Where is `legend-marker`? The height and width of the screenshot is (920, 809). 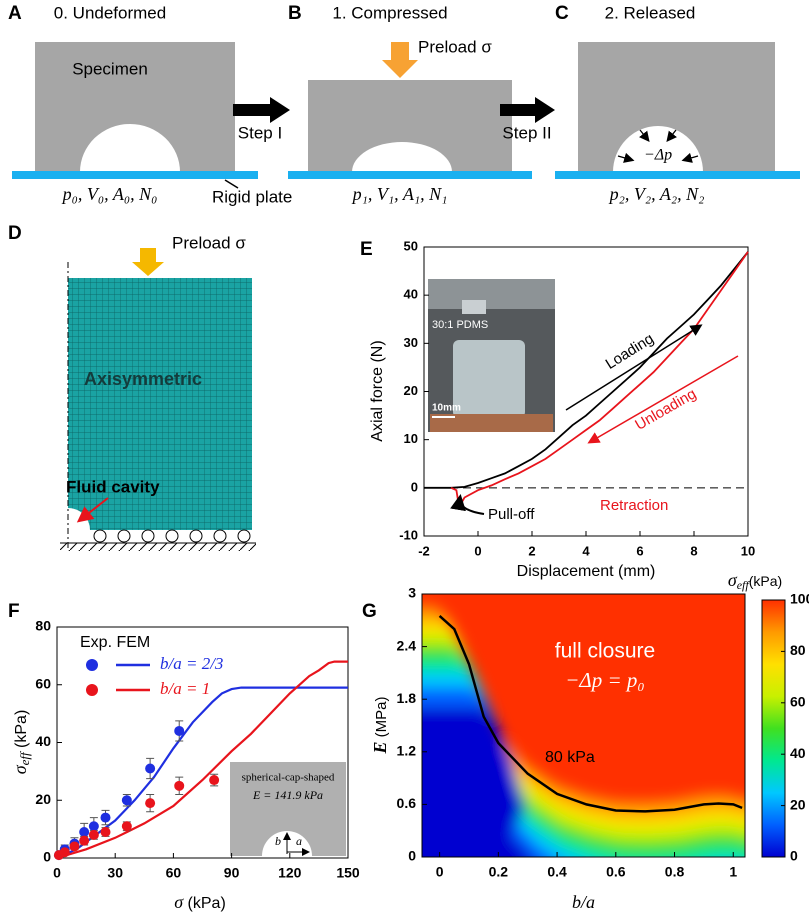 legend-marker is located at coordinates (92, 690).